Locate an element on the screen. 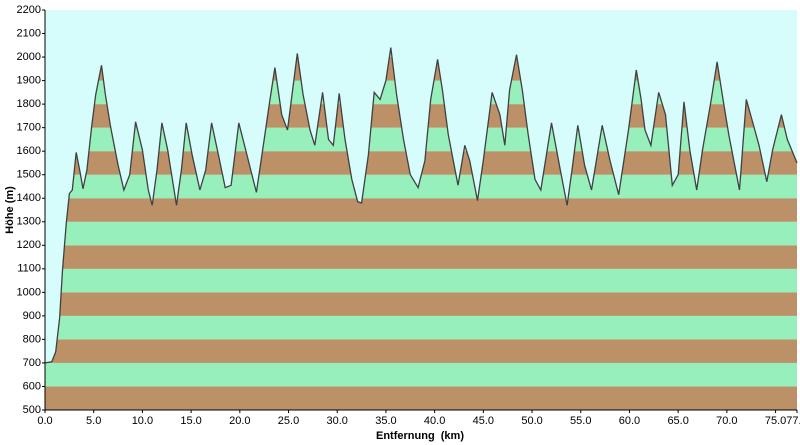 This screenshot has height=445, width=800. y-tick-label: 1200 is located at coordinates (29, 245).